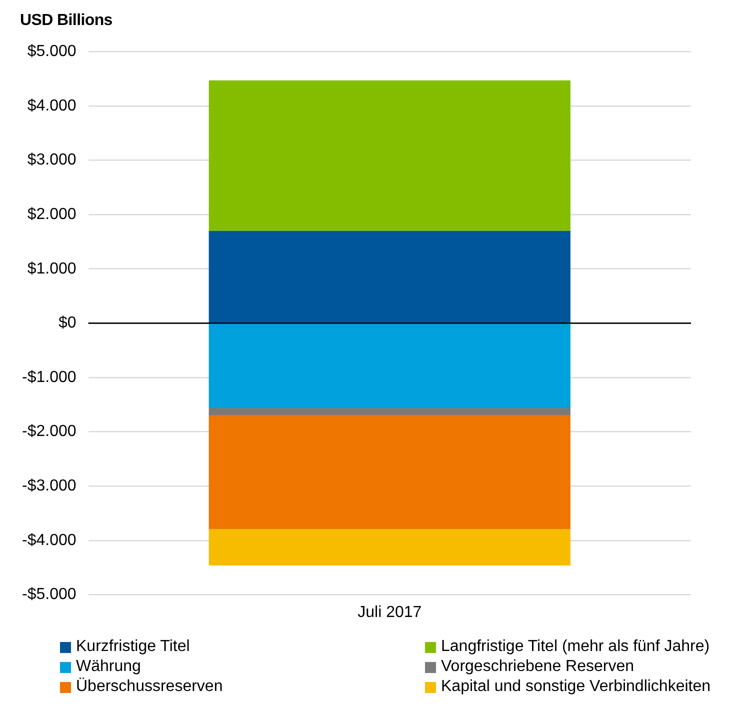 This screenshot has height=712, width=736. Describe the element at coordinates (537, 667) in the screenshot. I see `legend-label: Vorgeschriebene Reserven` at that location.